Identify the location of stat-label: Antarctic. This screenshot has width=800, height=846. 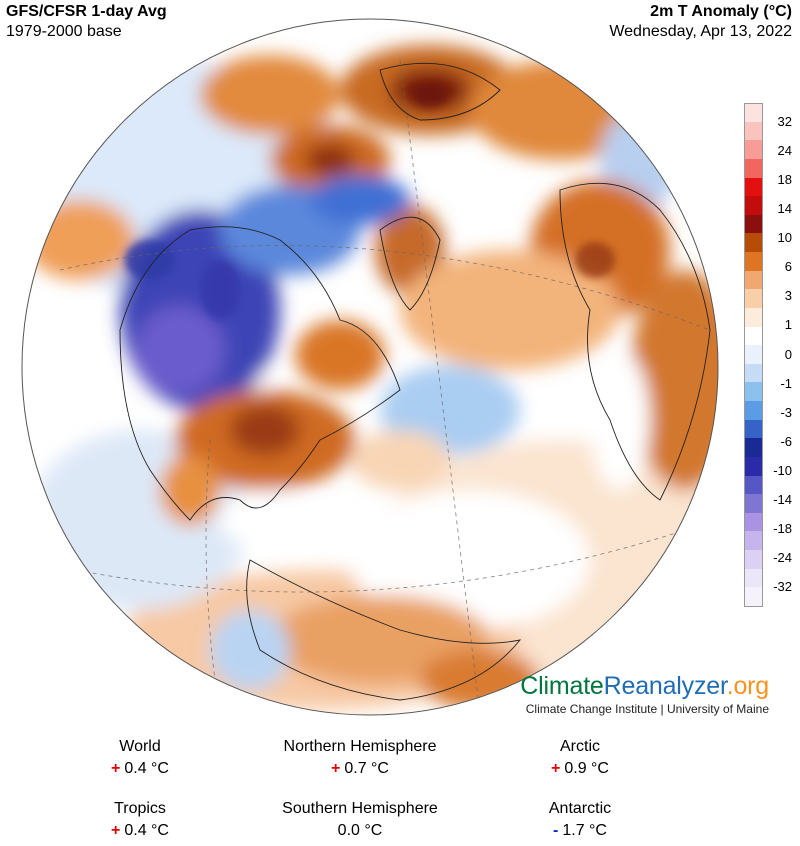
(580, 808).